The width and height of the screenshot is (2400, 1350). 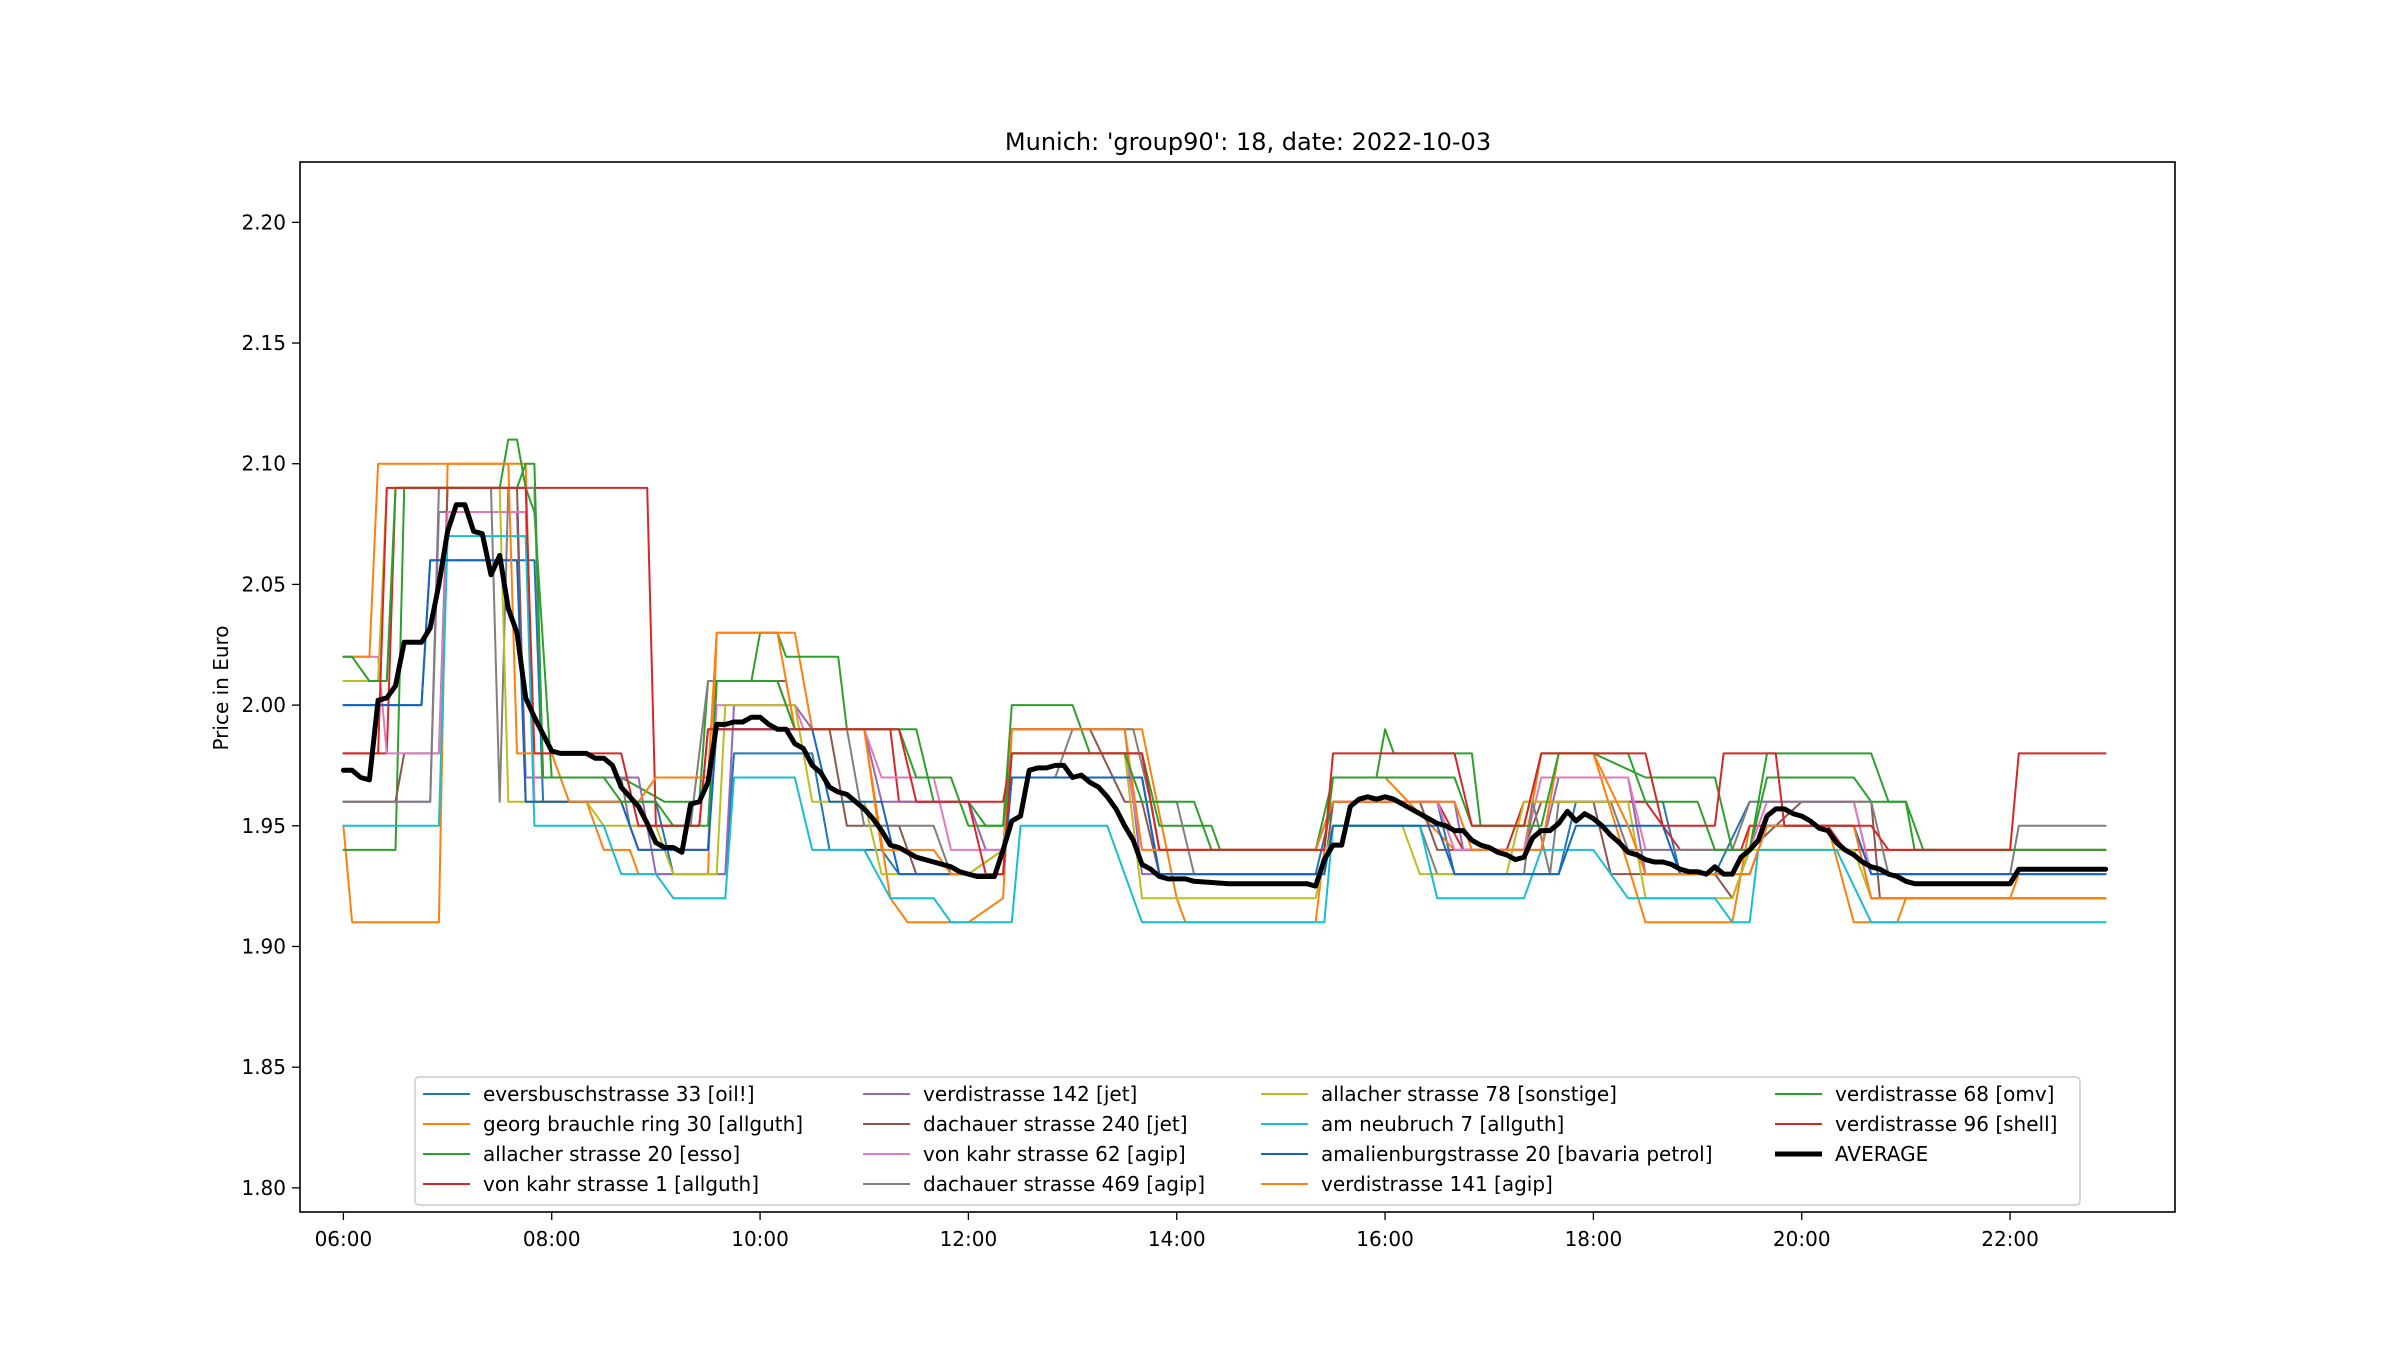 I want to click on legend-item-amalienburgstrasse-20-bavaria-petrol: amalienburgstrasse 20 [bavaria petrol], so click(x=1487, y=1154).